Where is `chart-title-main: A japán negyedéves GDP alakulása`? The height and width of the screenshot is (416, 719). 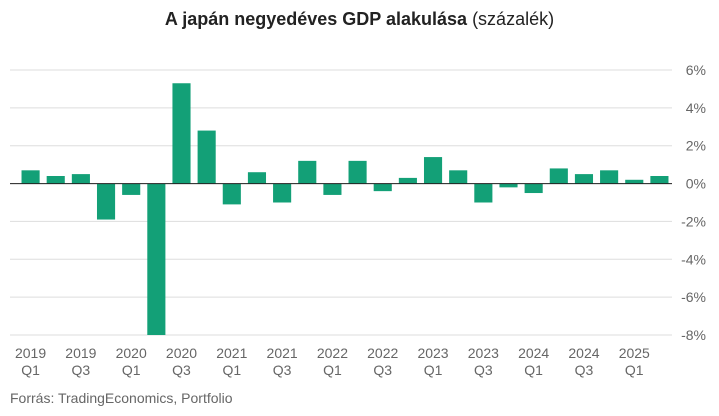 chart-title-main: A japán negyedéves GDP alakulása is located at coordinates (316, 19).